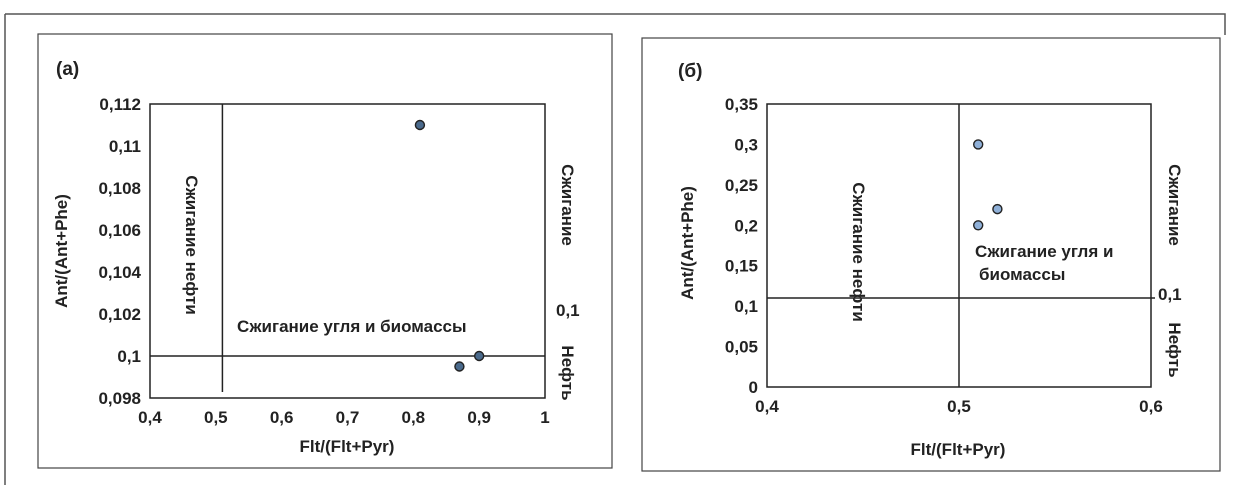 This screenshot has width=1236, height=496. What do you see at coordinates (567, 205) in the screenshot?
I see `panel-a-right-top-label: Сжигание` at bounding box center [567, 205].